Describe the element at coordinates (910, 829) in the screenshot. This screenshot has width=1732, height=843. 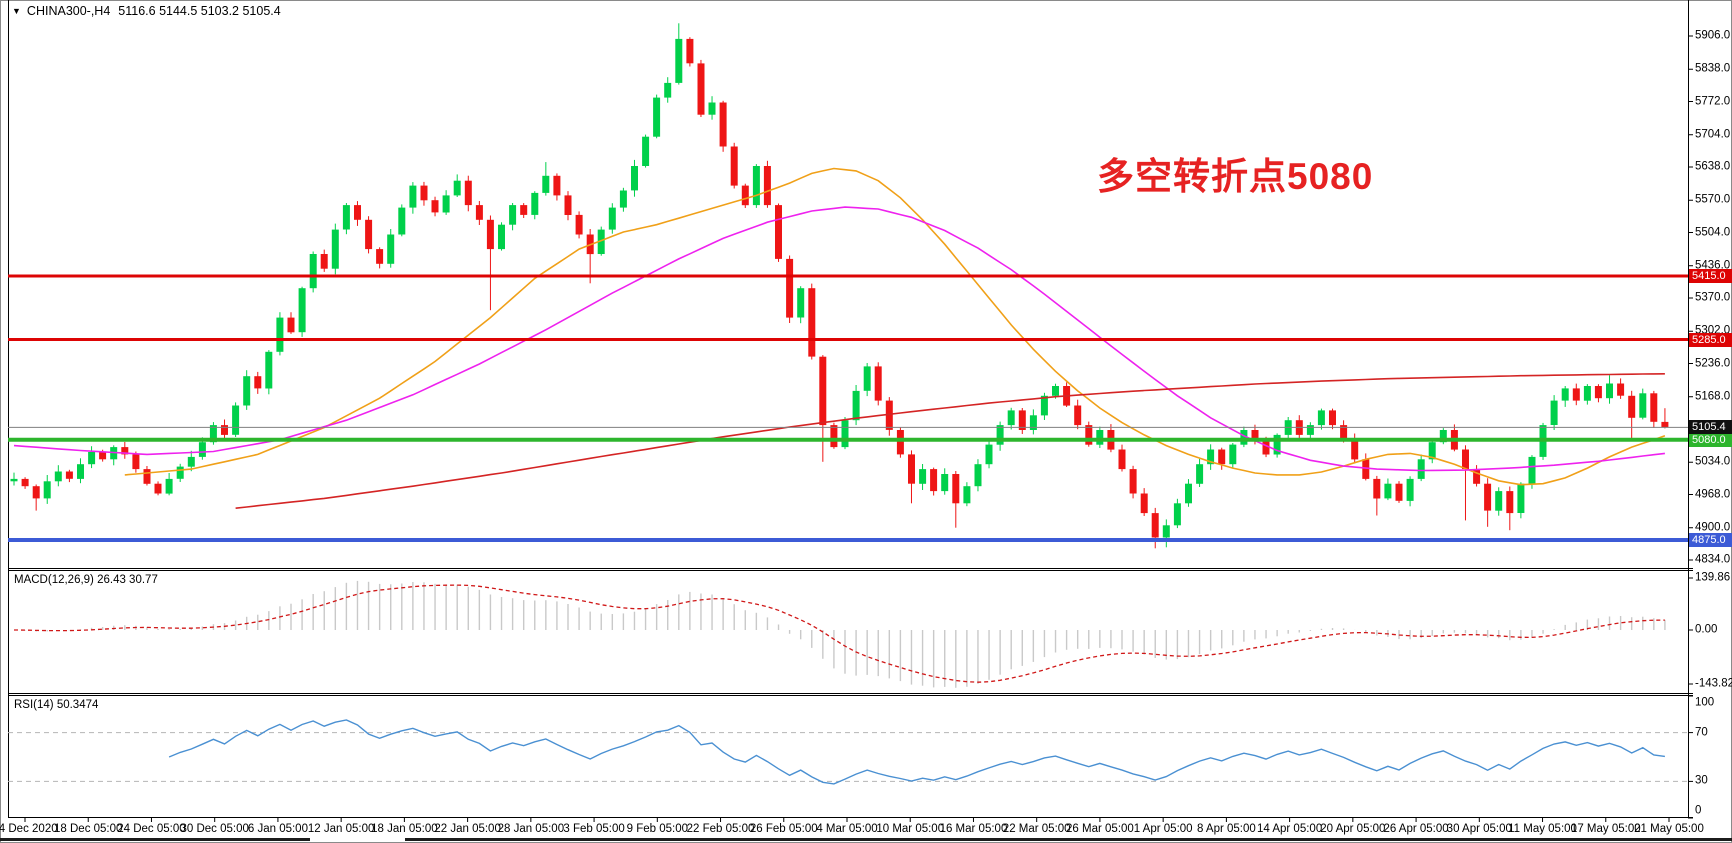
I see `date-label: 10 Mar 05:00` at that location.